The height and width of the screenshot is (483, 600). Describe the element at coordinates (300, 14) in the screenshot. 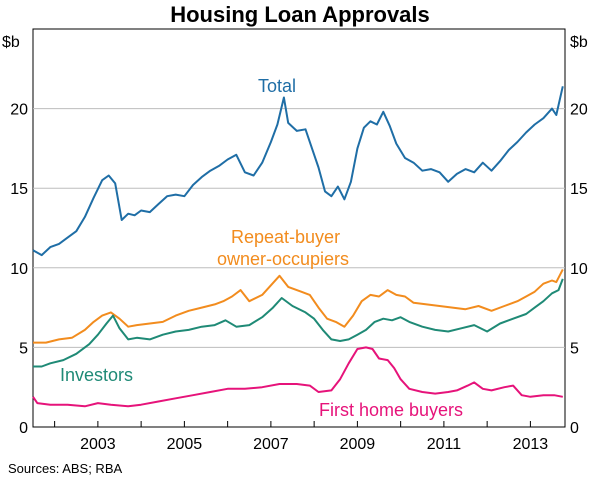

I see `chart-title: Housing Loan Approvals` at that location.